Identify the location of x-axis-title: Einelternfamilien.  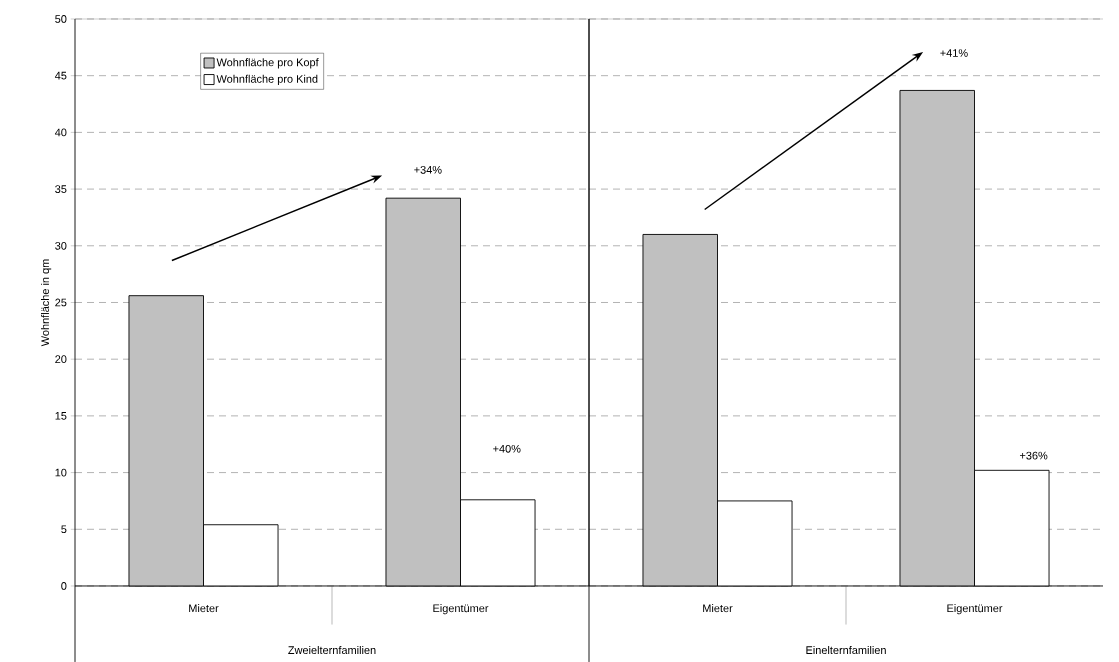
(846, 650).